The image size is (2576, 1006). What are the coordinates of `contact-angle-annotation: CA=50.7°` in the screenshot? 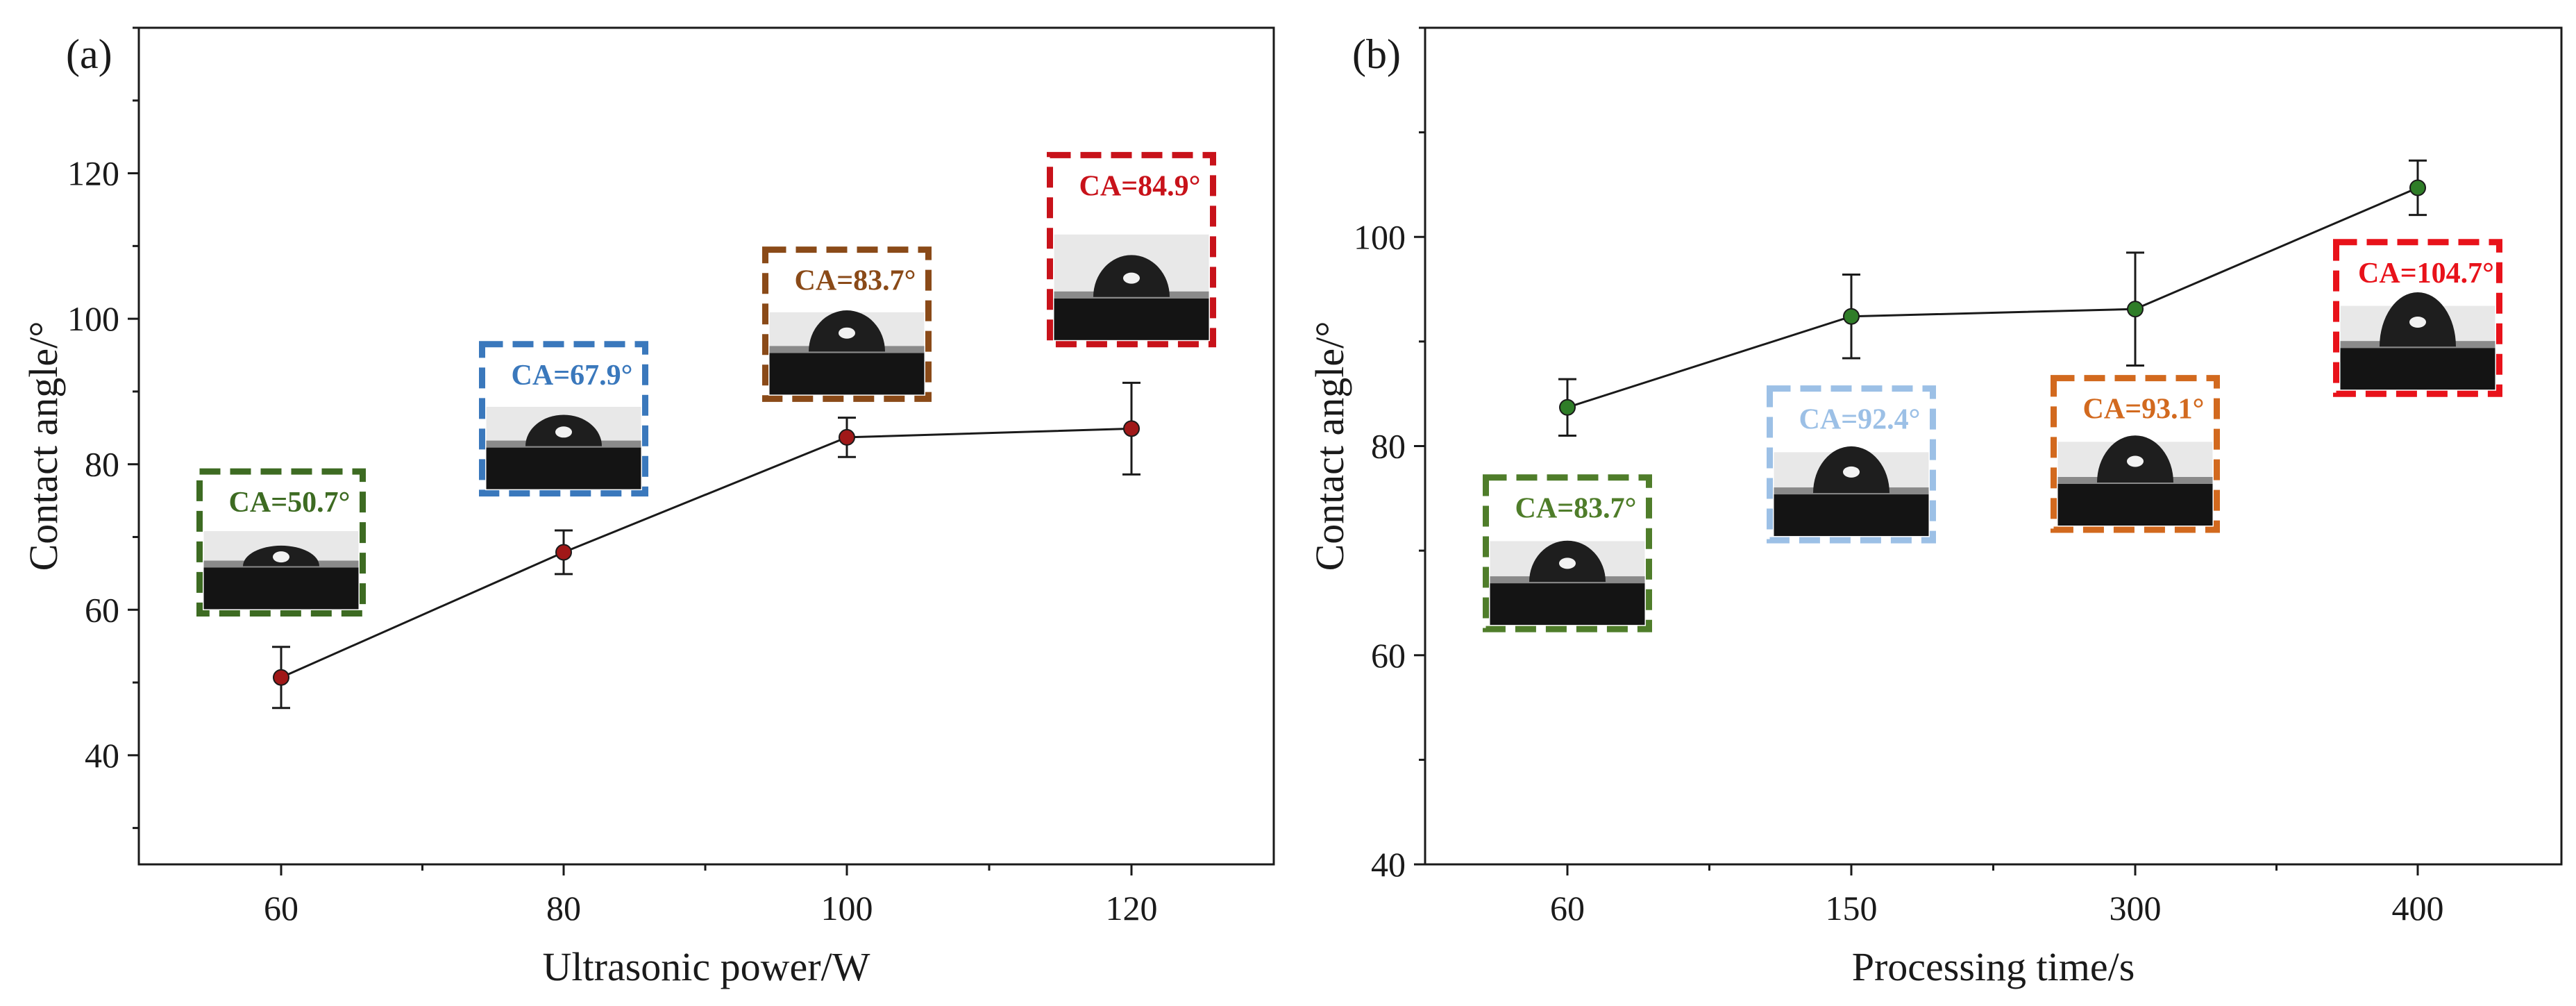 It's located at (281, 542).